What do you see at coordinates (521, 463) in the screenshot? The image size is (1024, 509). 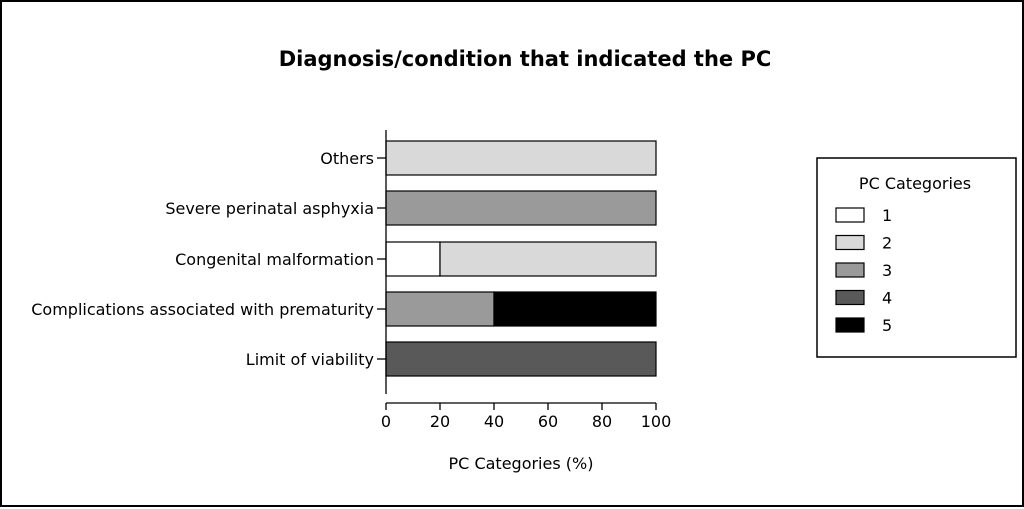 I see `x-axis-label: PC Categories (%)` at bounding box center [521, 463].